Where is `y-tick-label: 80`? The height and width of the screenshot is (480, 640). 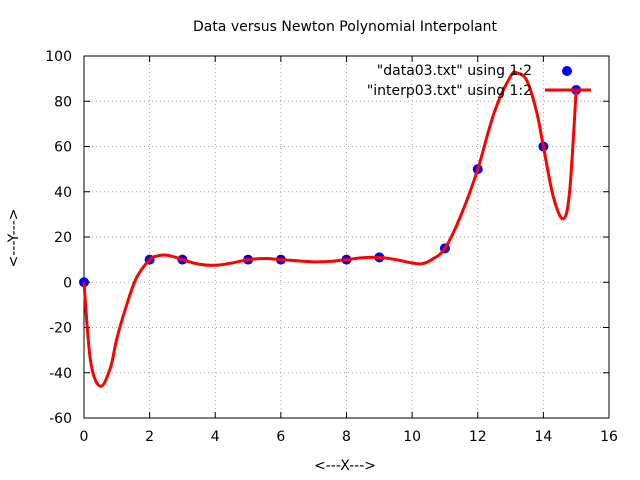
y-tick-label: 80 is located at coordinates (63, 102).